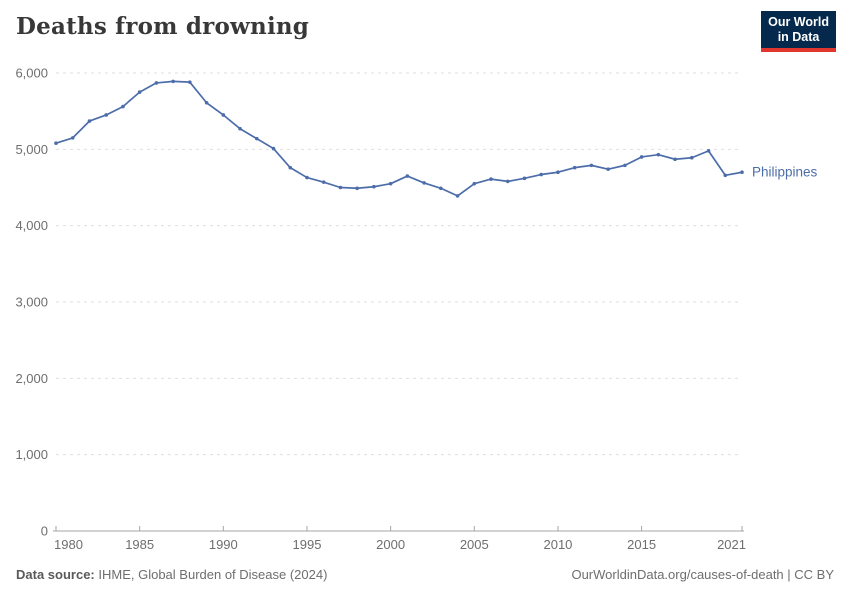 Image resolution: width=850 pixels, height=600 pixels. I want to click on y-tick-label: 4,000, so click(31, 225).